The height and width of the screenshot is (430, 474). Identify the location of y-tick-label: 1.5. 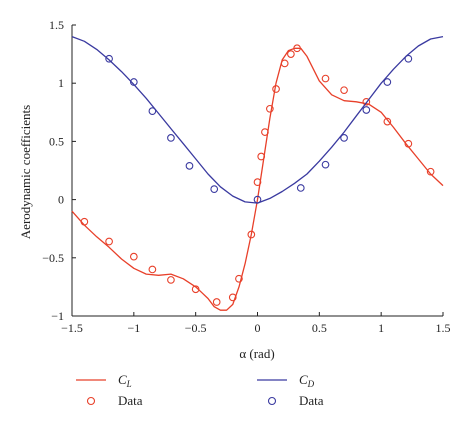
(56, 25).